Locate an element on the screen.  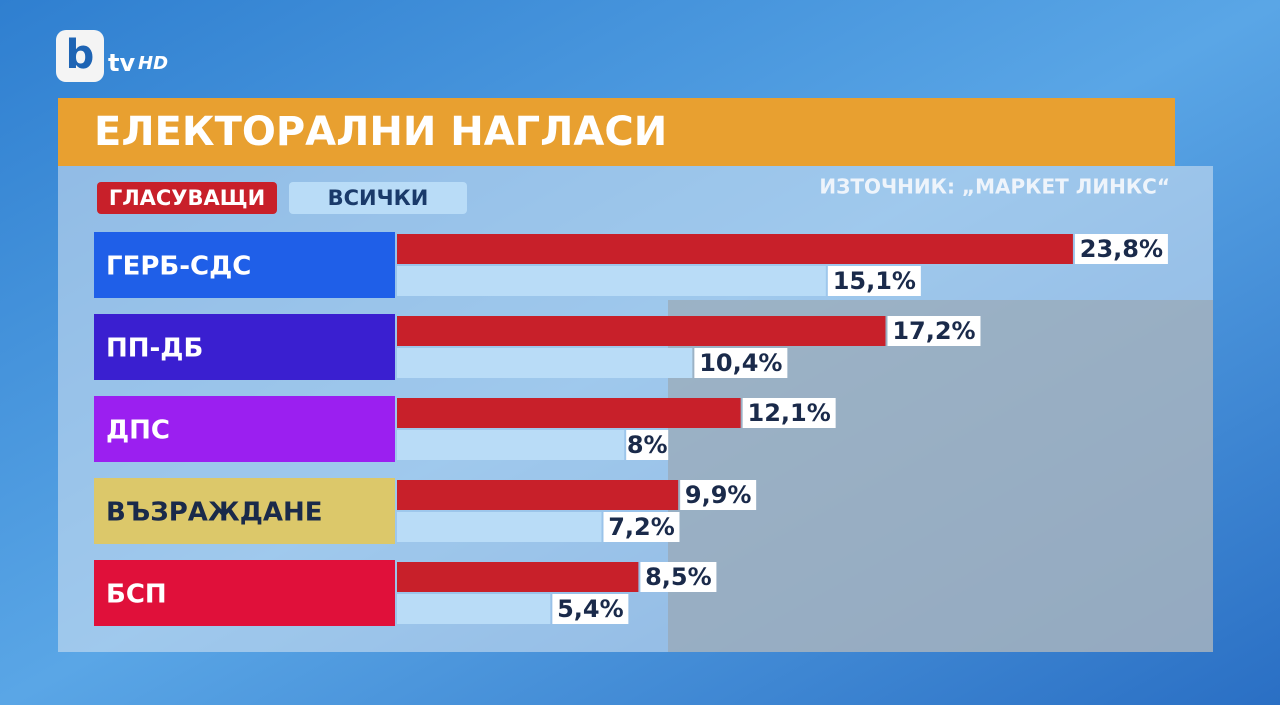
value-label: 12,1% is located at coordinates (789, 413).